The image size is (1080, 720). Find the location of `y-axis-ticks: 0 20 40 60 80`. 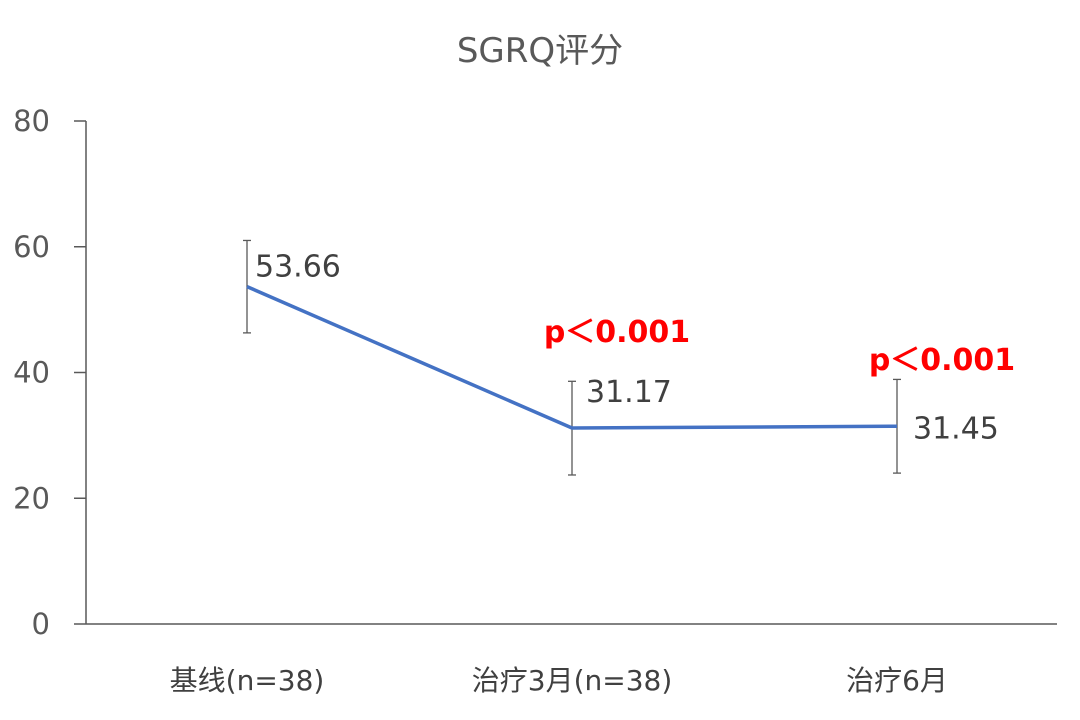

y-axis-ticks: 0 20 40 60 80 is located at coordinates (49, 372).